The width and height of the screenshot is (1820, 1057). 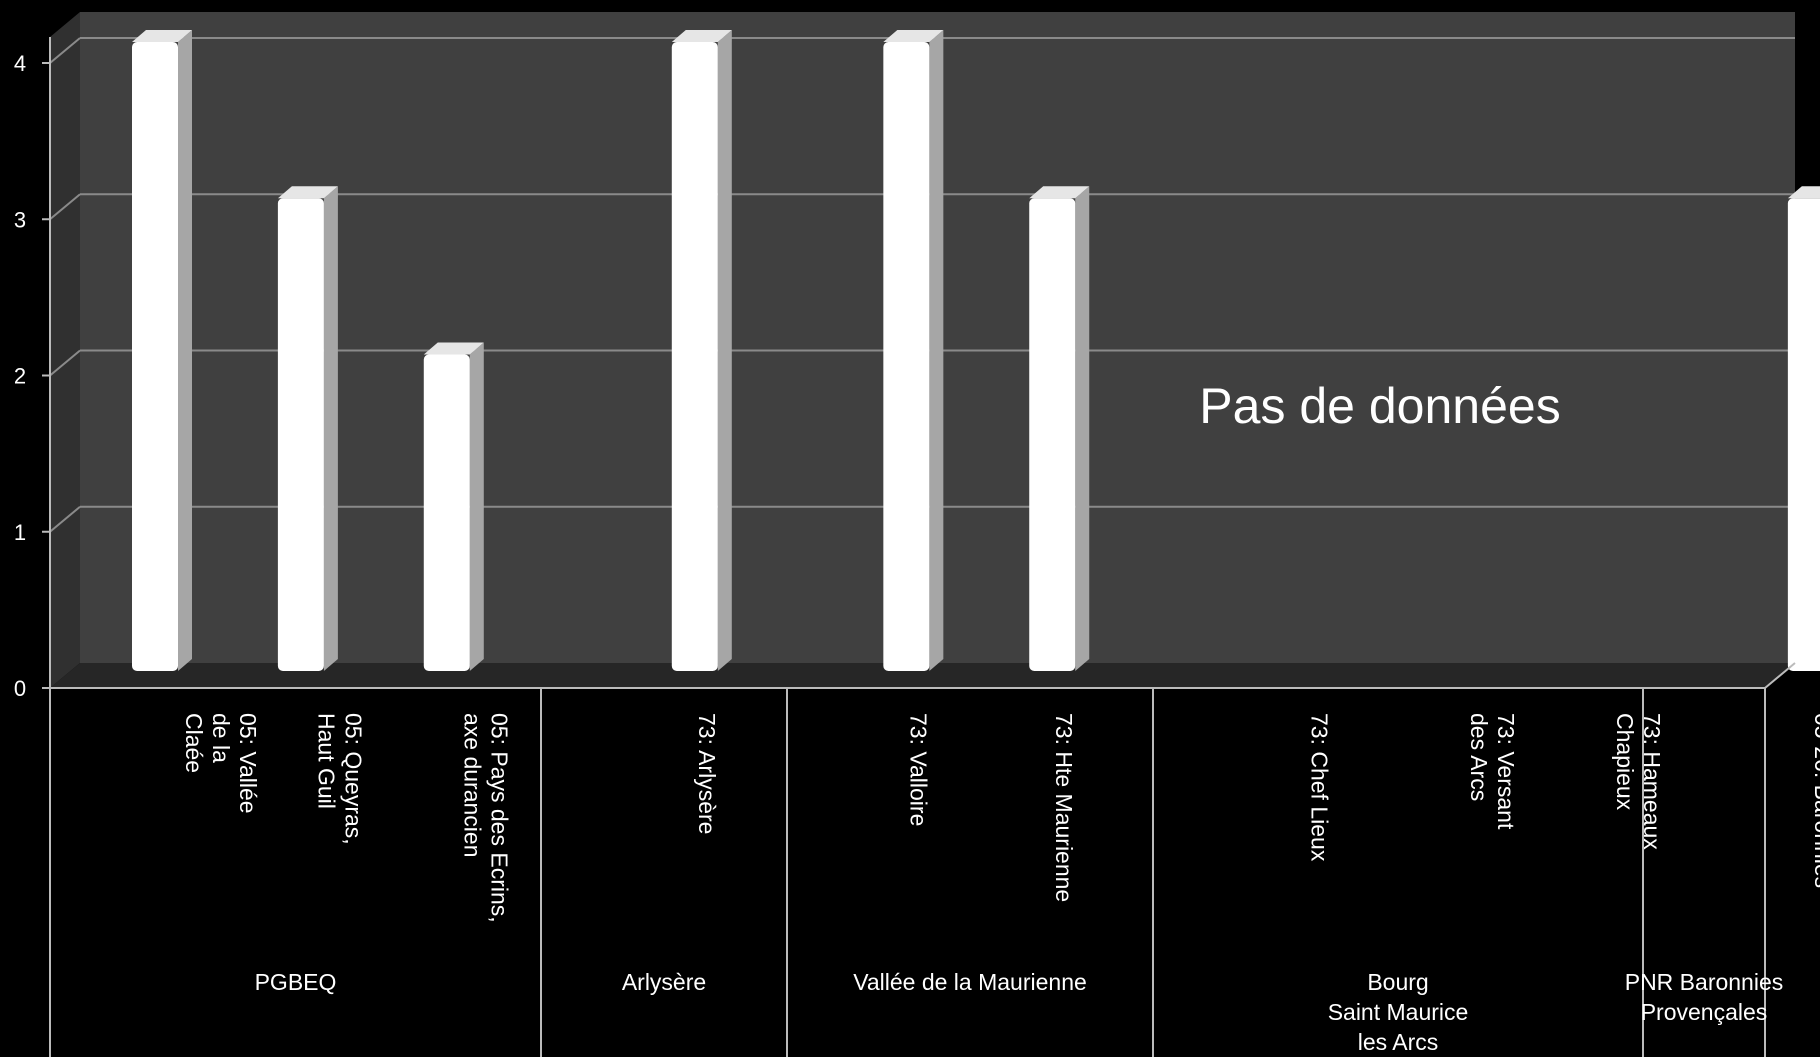 What do you see at coordinates (20, 63) in the screenshot?
I see `y-tick-label: 4` at bounding box center [20, 63].